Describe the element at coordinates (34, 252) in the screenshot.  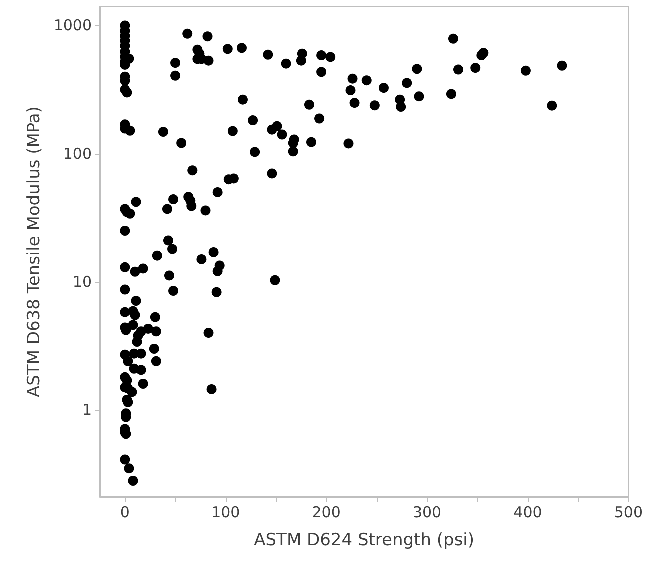
I see `y-axis-title: ASTM D638 Tensile Modulus (MPa)` at that location.